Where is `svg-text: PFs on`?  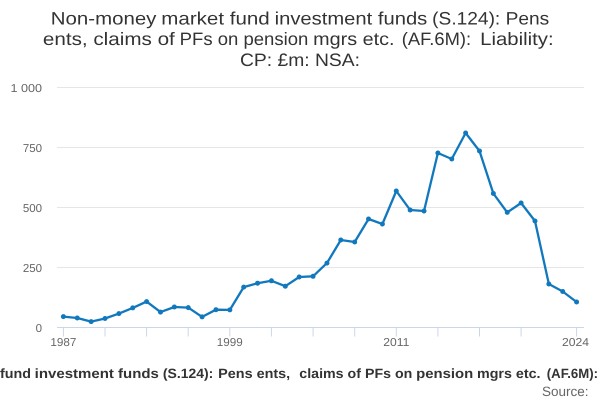
svg-text: PFs on is located at coordinates (388, 373).